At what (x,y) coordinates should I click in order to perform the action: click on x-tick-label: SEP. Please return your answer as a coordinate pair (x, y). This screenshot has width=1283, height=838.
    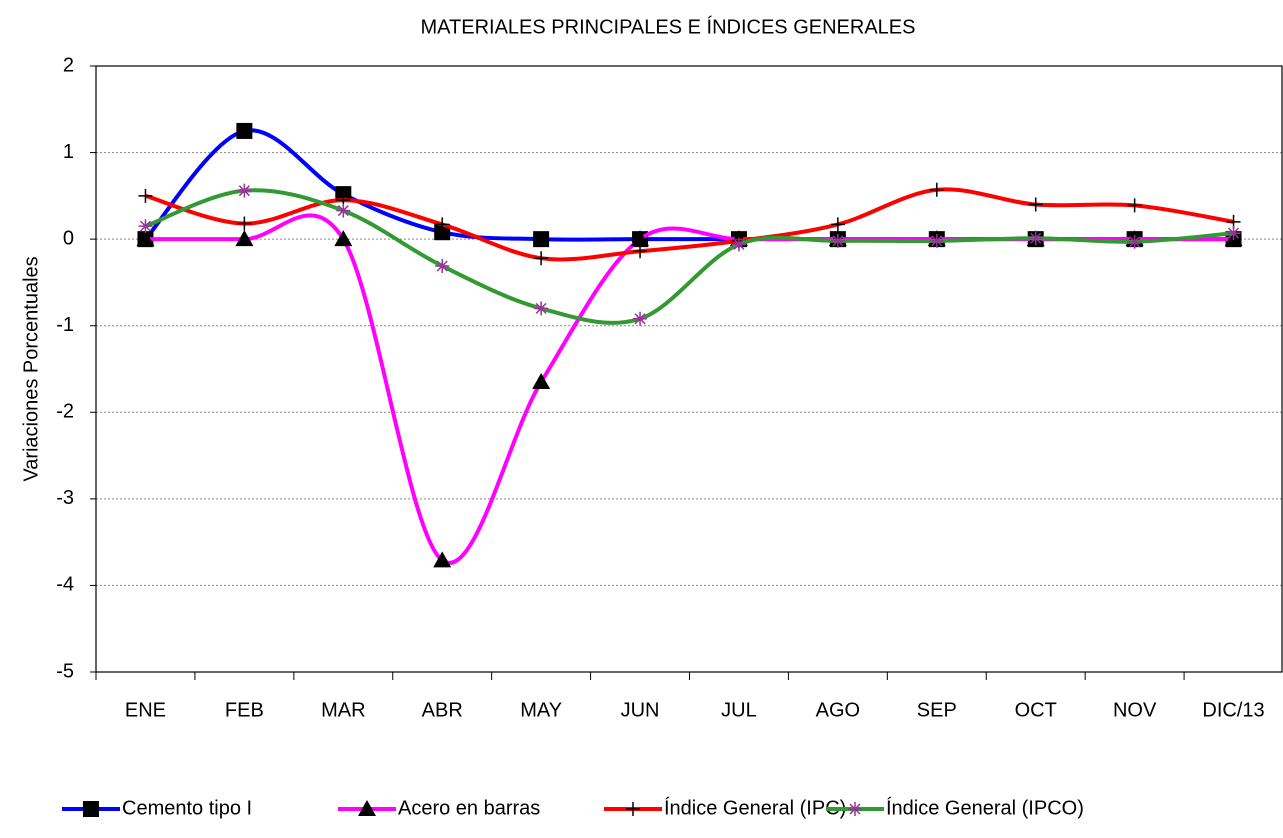
    Looking at the image, I should click on (937, 710).